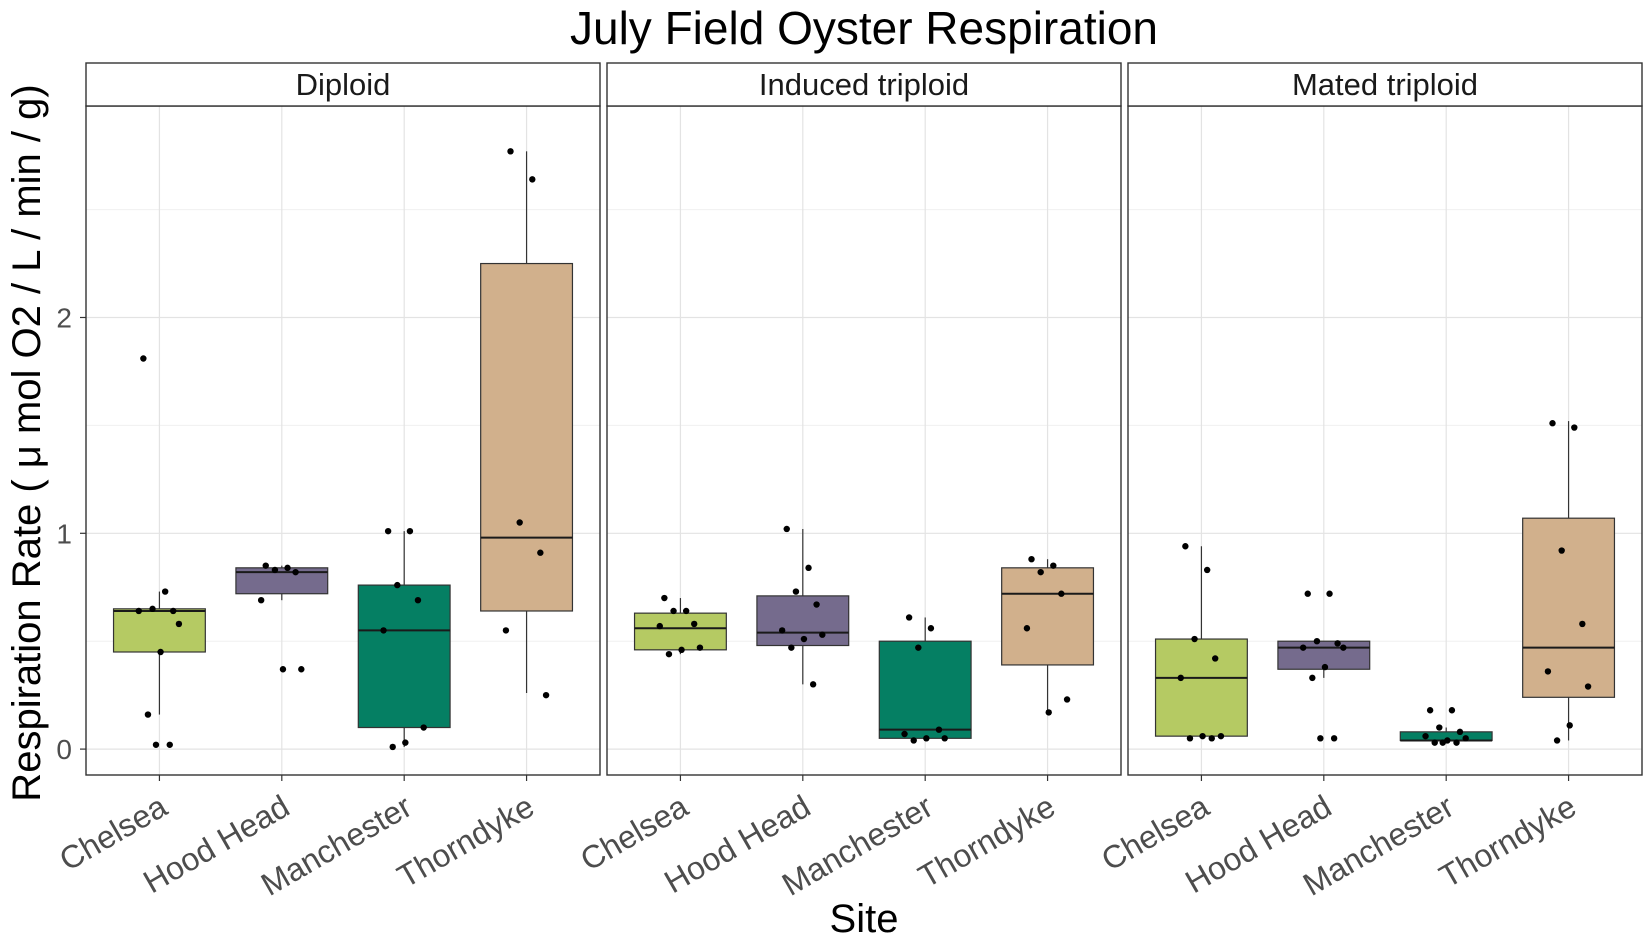 The width and height of the screenshot is (1650, 950). I want to click on facet-label: Induced triploid, so click(864, 84).